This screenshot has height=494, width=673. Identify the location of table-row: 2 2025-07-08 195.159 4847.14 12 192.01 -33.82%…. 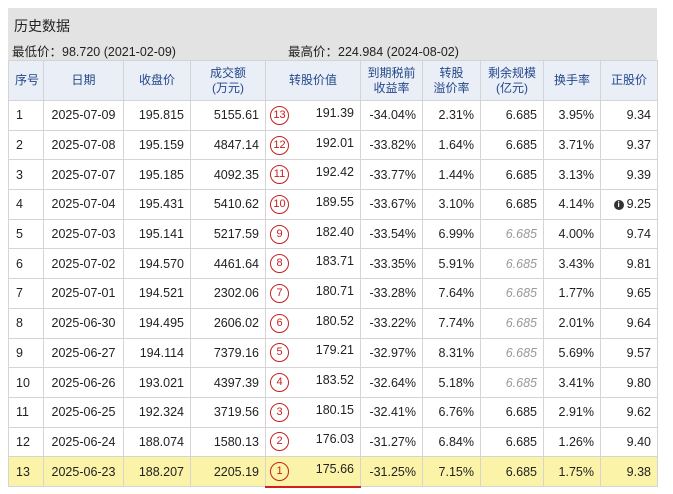
(333, 145).